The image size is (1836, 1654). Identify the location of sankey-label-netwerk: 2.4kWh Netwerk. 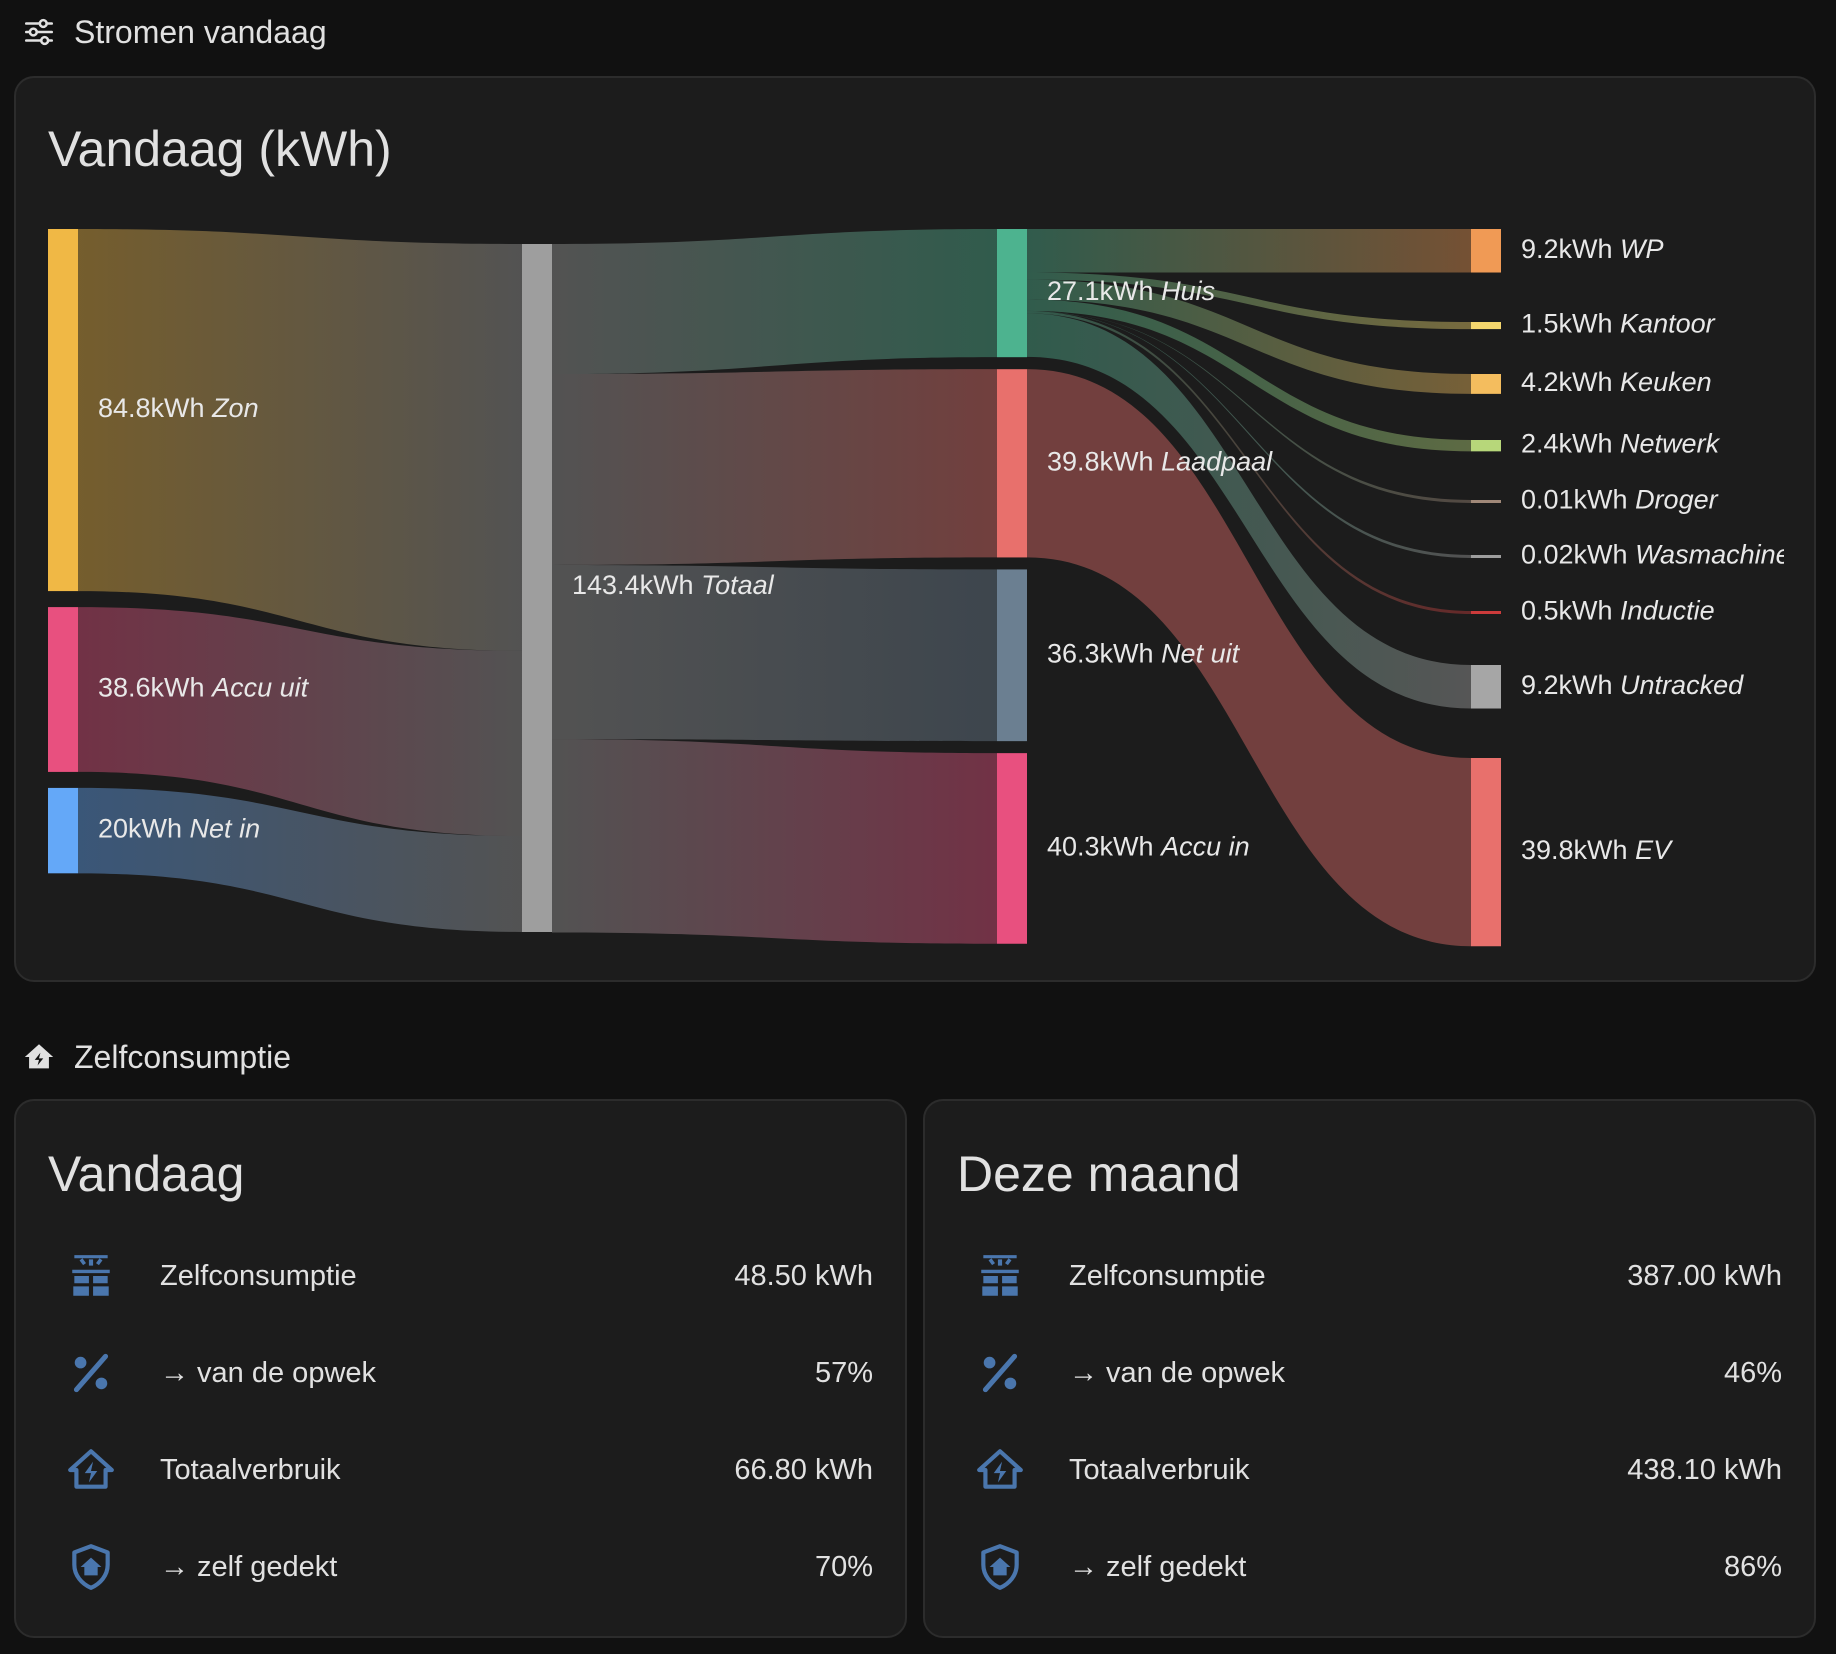
(1621, 444).